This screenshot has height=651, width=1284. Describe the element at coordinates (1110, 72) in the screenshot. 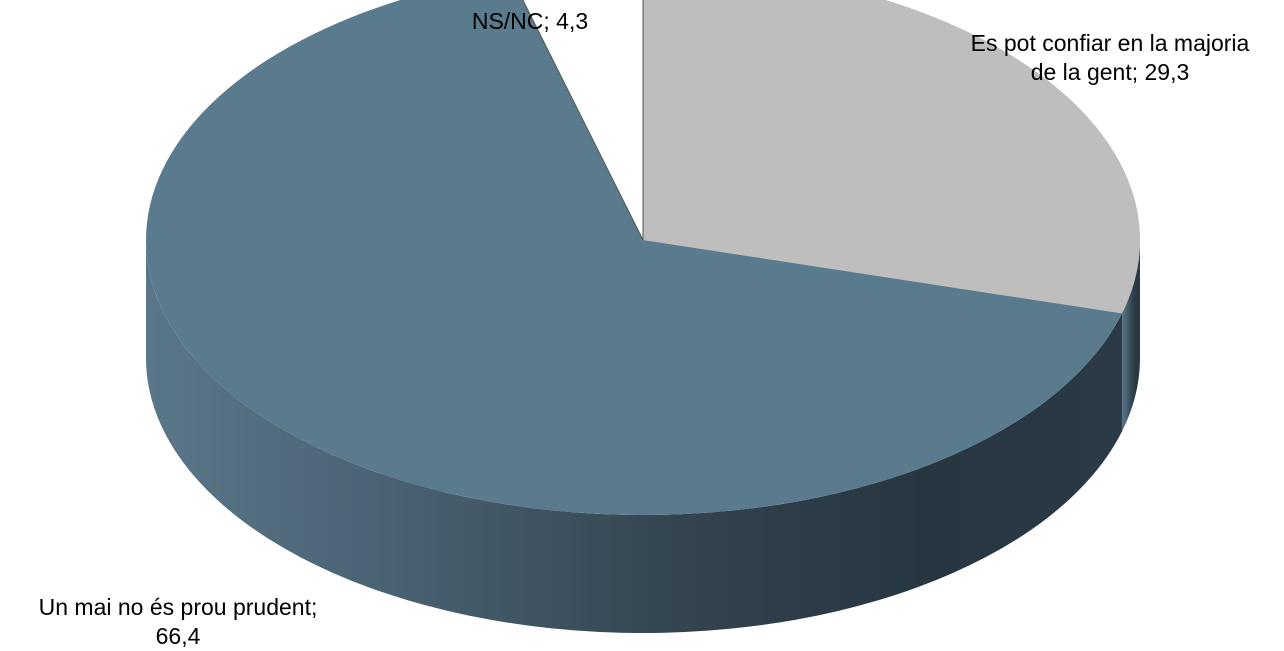

I see `slice-label-trust-line-2: de la gent; 29,3` at that location.